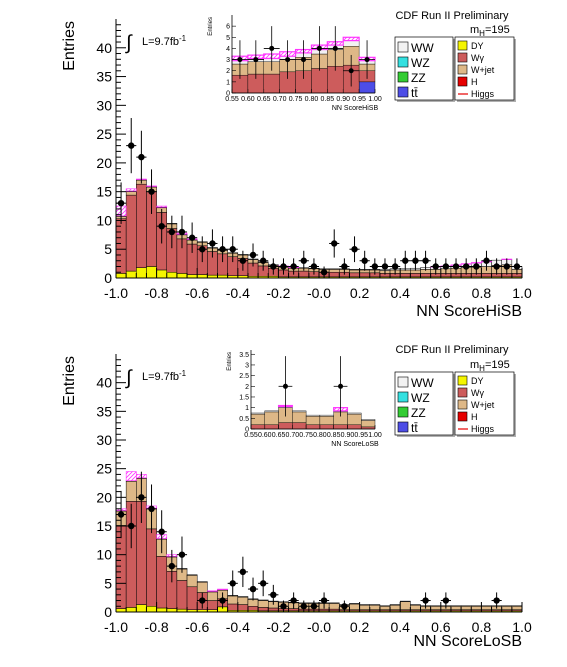  Describe the element at coordinates (251, 435) in the screenshot. I see `inset-x-tick-label: 0.55` at that location.